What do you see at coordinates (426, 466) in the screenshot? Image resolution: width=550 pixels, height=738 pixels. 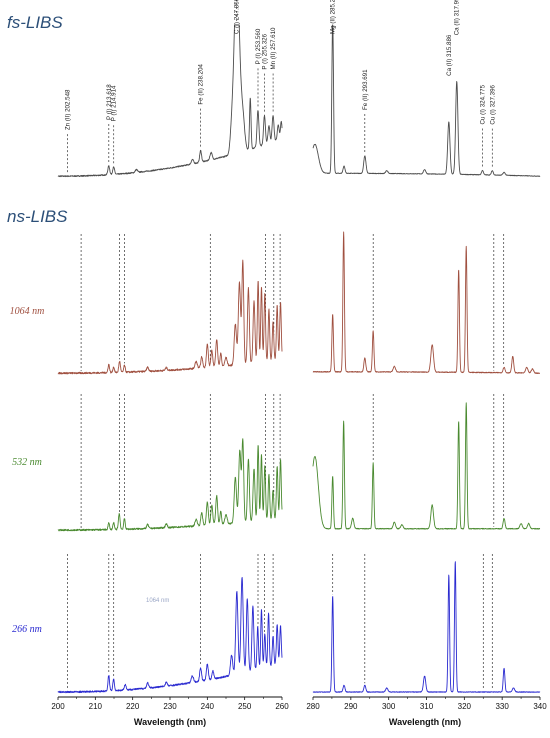 I see `spectrum-line-ns532-right` at bounding box center [426, 466].